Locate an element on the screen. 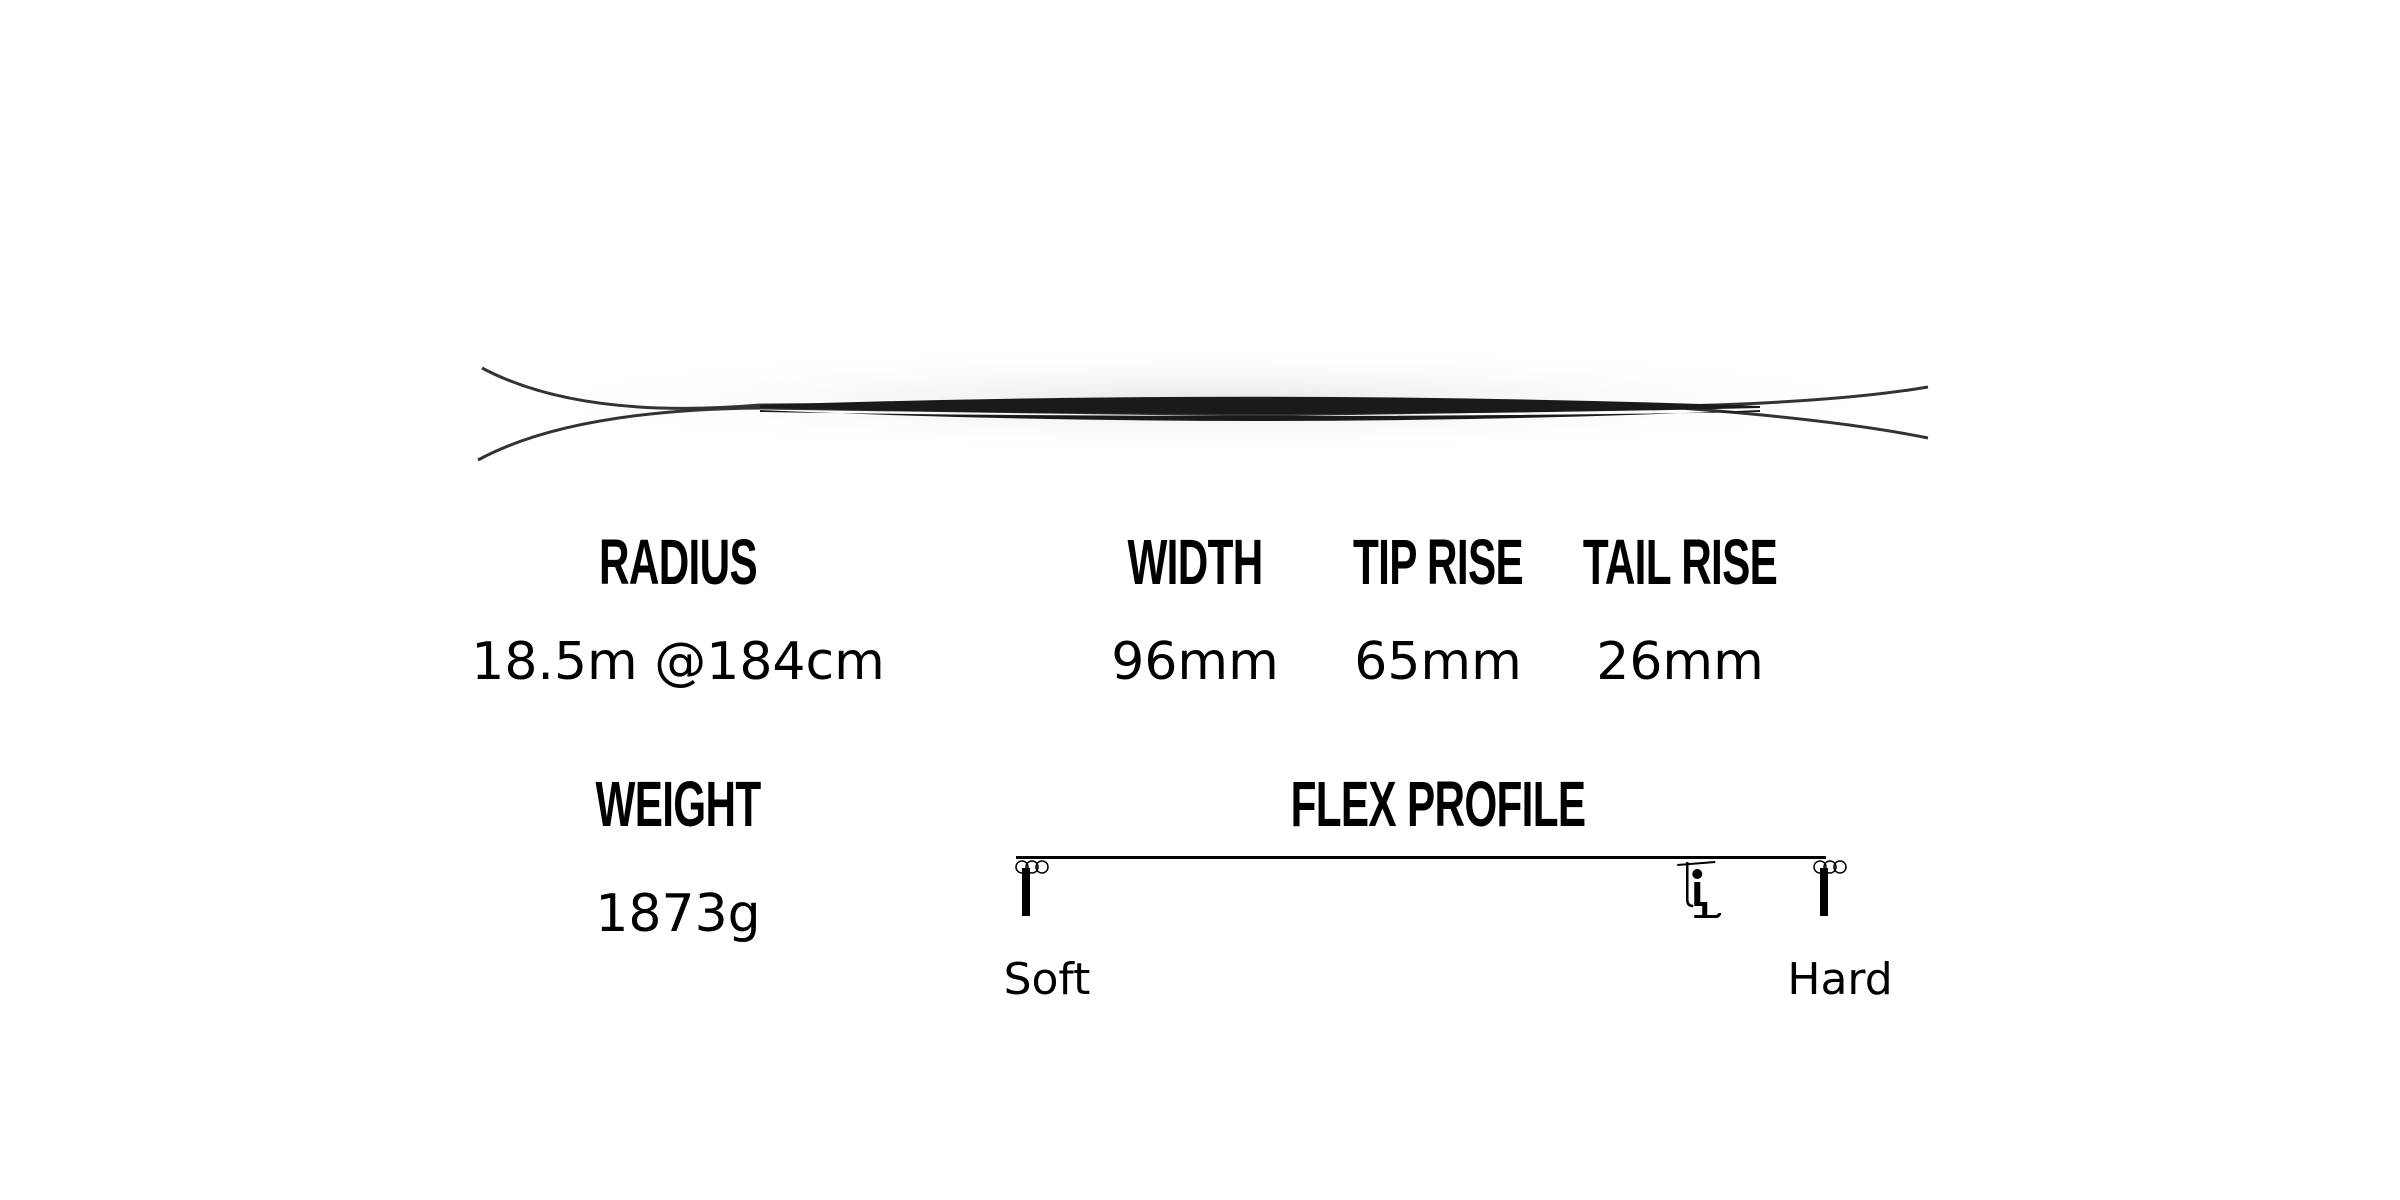 Image resolution: width=2400 pixels, height=1200 pixels. weight-value: 1873g is located at coordinates (678, 914).